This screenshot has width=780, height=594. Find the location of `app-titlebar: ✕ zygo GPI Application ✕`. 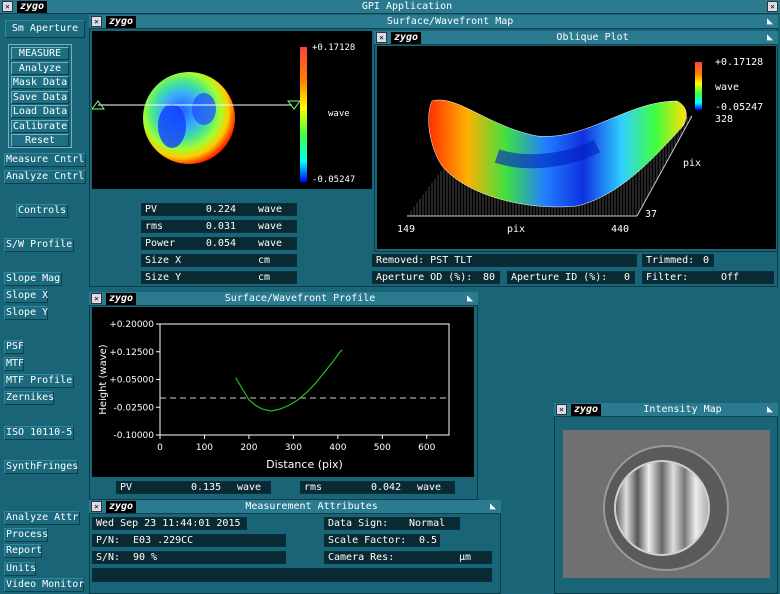

app-titlebar: ✕ zygo GPI Application ✕ is located at coordinates (390, 7).